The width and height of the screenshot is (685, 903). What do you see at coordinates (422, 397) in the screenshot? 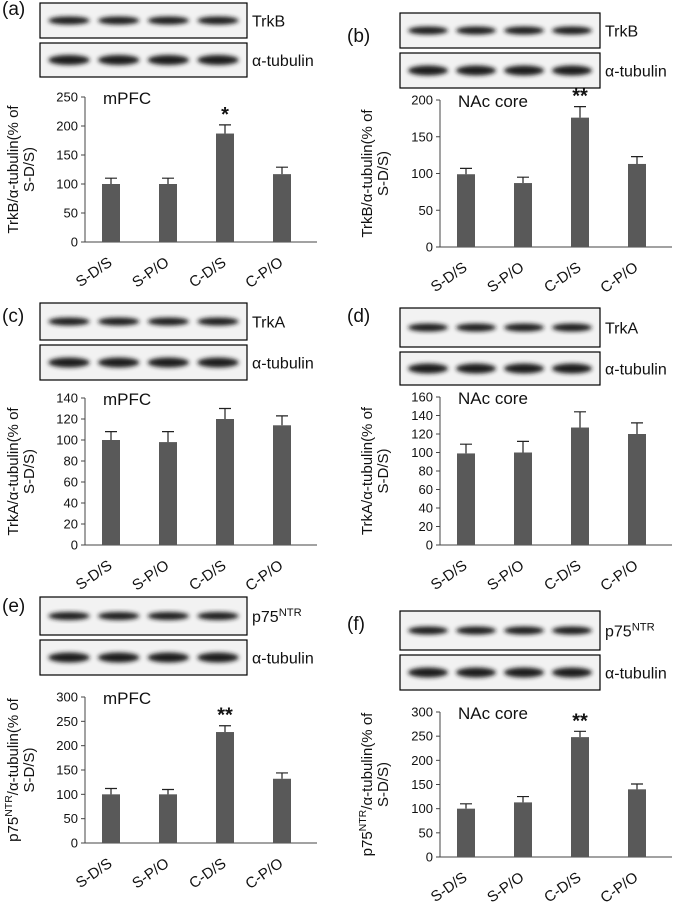
I see `y-tick-label: 160` at bounding box center [422, 397].